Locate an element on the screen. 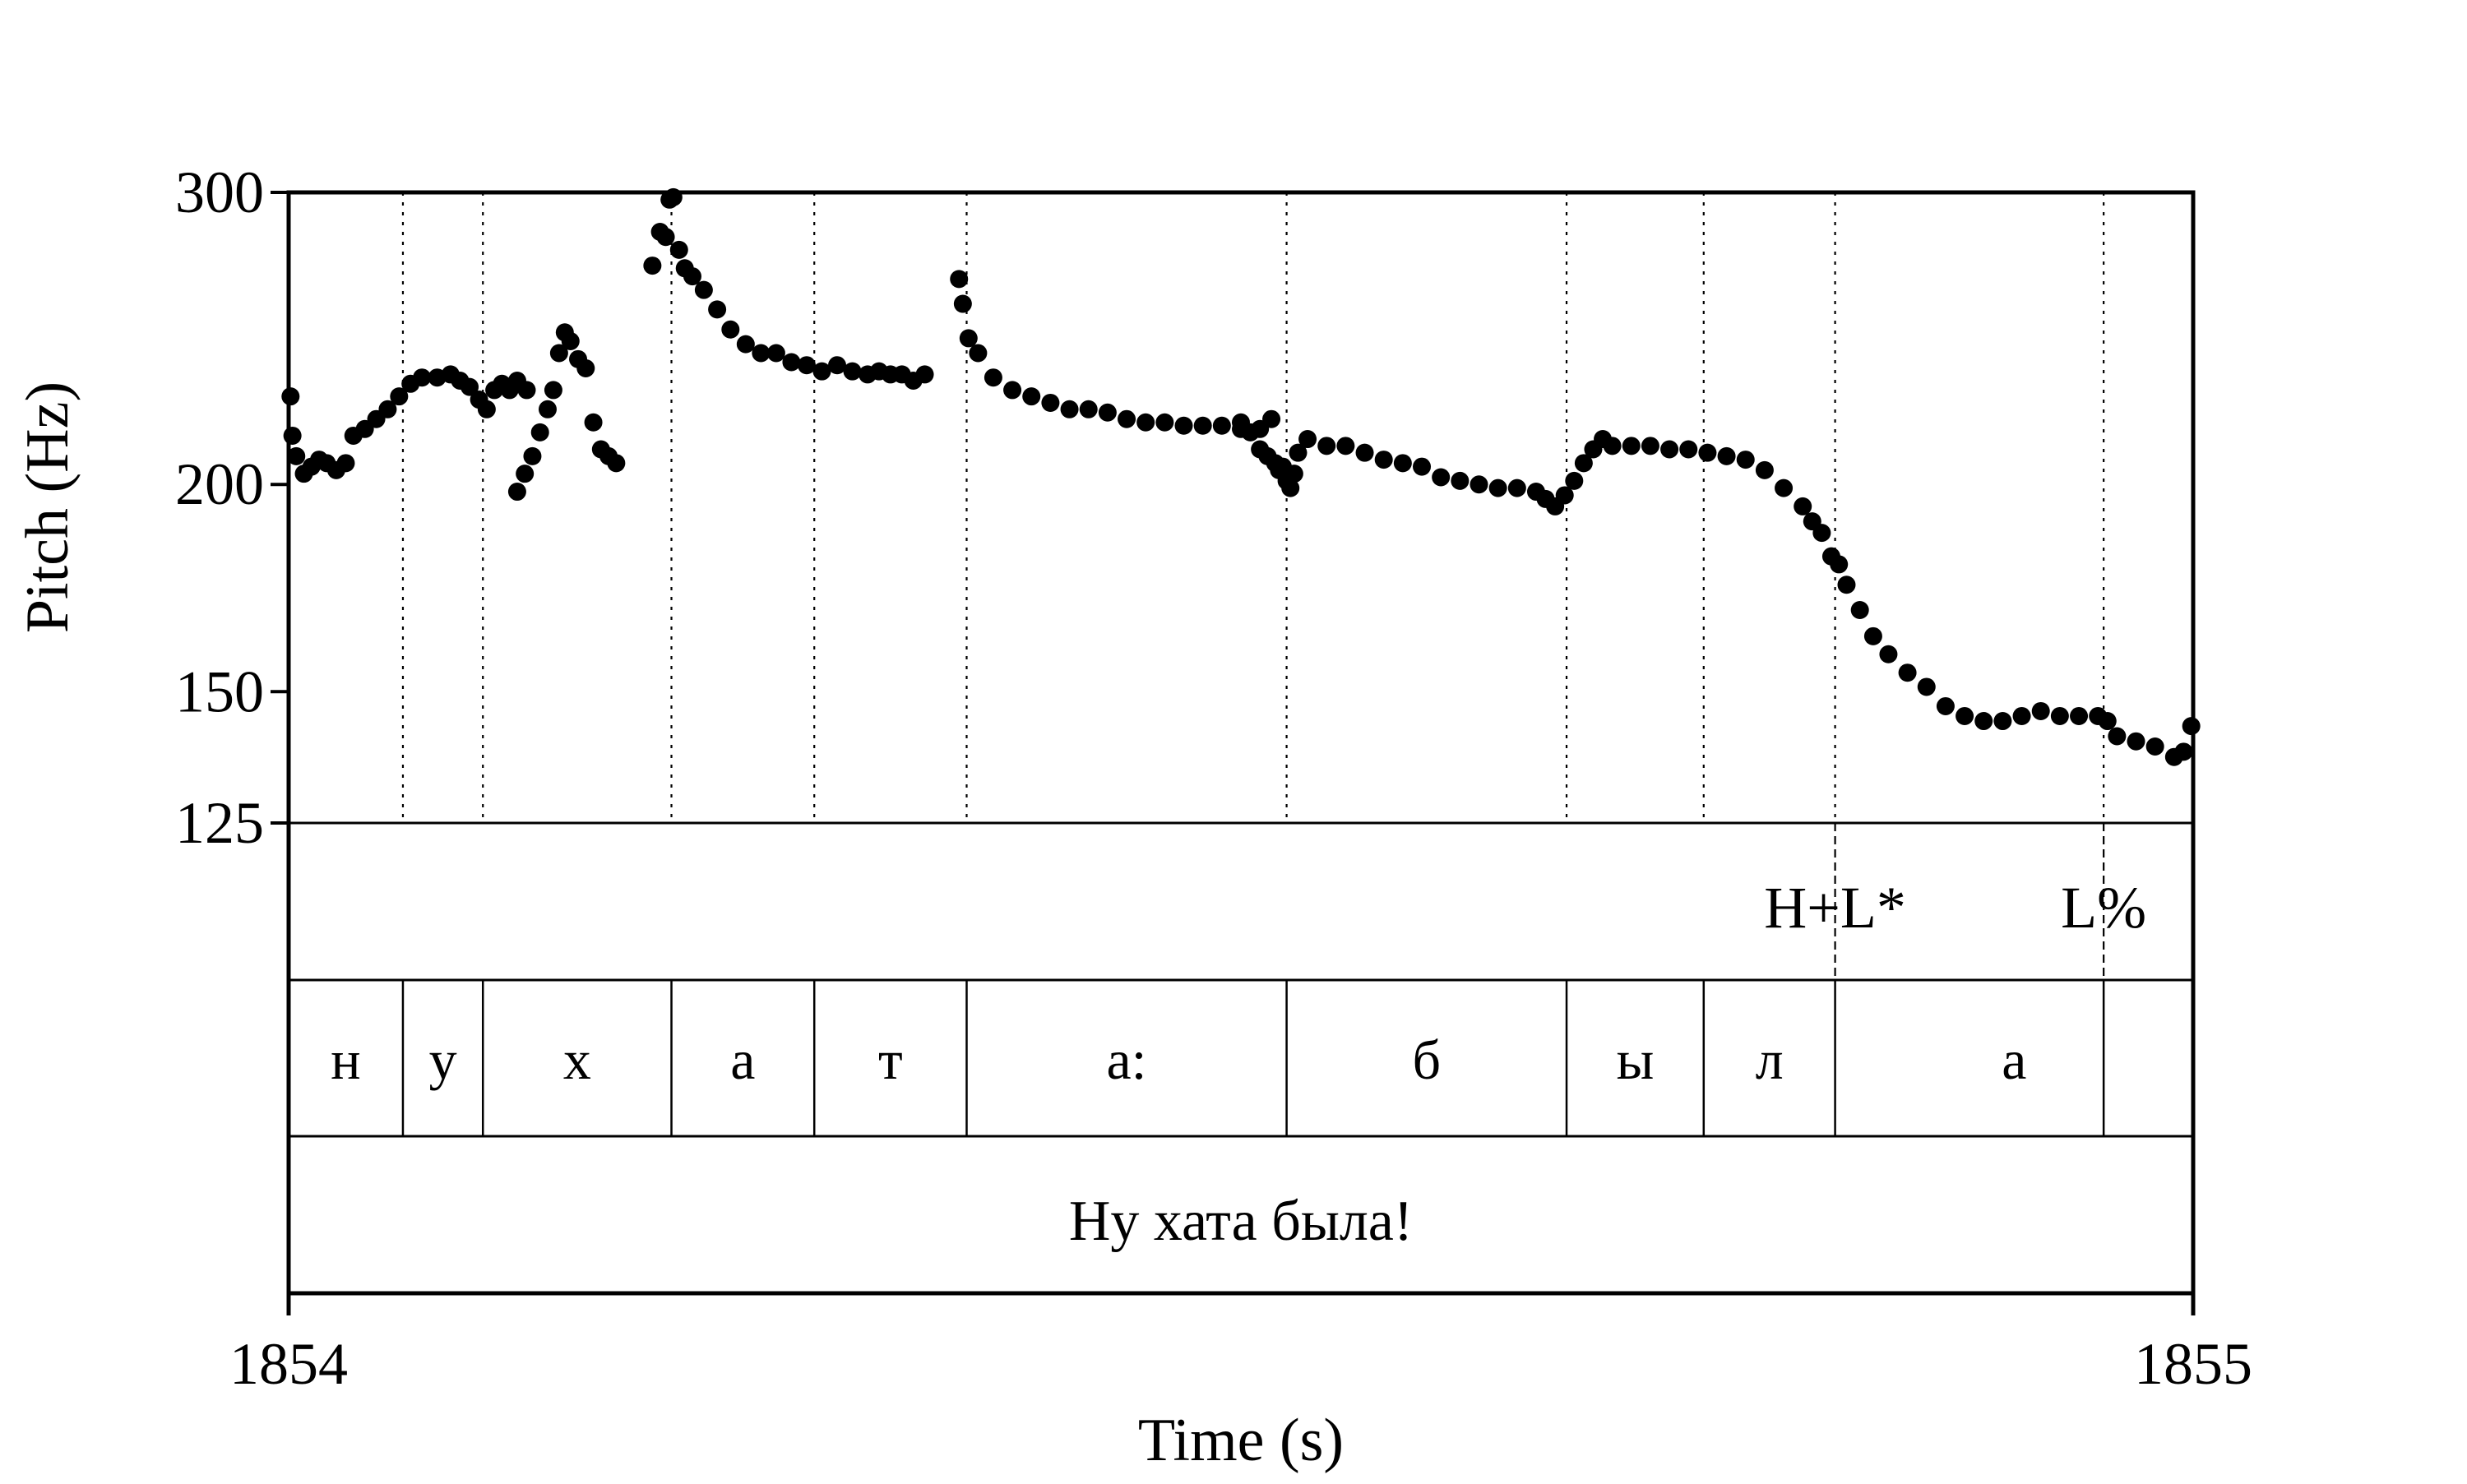 The width and height of the screenshot is (2467, 1484). y-tick-label-125: 125 is located at coordinates (220, 823).